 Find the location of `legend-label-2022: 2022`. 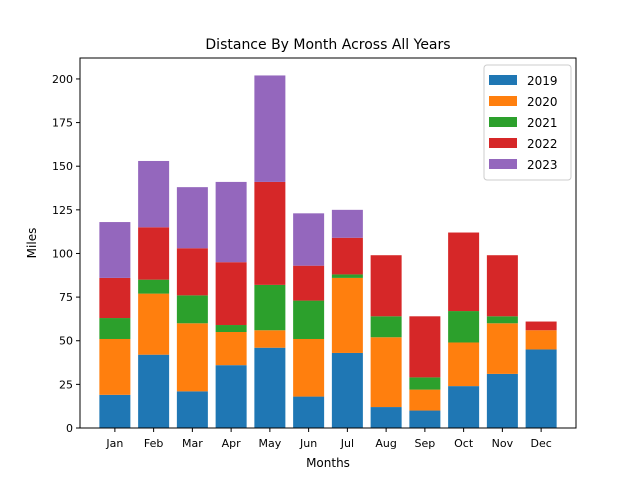

legend-label-2022: 2022 is located at coordinates (542, 144).